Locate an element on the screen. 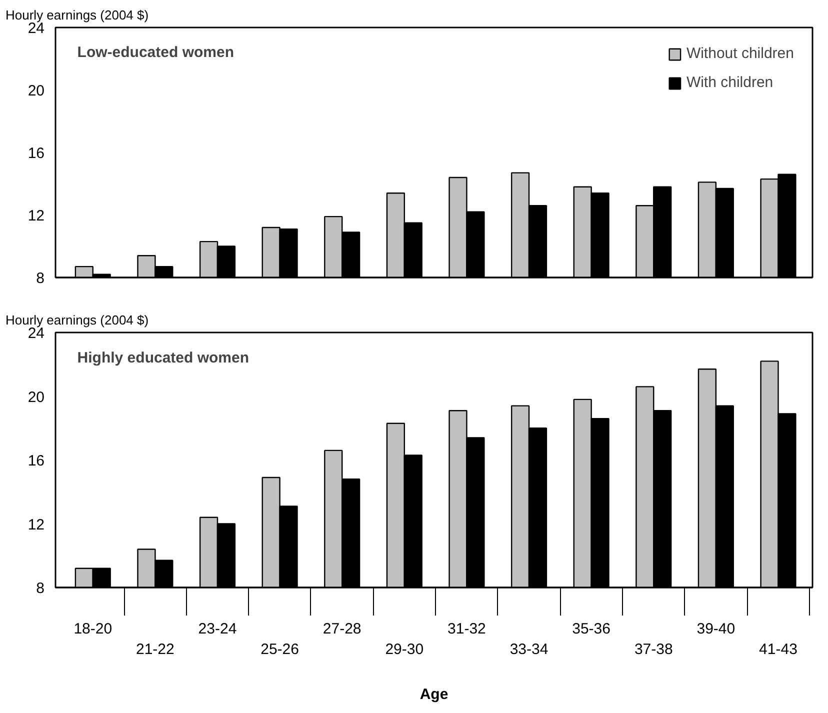  legend-label: With children is located at coordinates (730, 82).